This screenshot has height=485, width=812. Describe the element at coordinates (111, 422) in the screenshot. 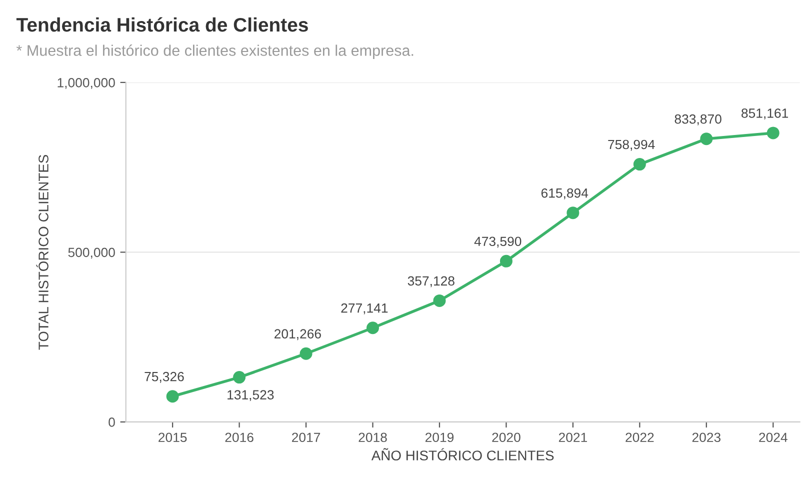

I see `y-tick-label: 0` at that location.